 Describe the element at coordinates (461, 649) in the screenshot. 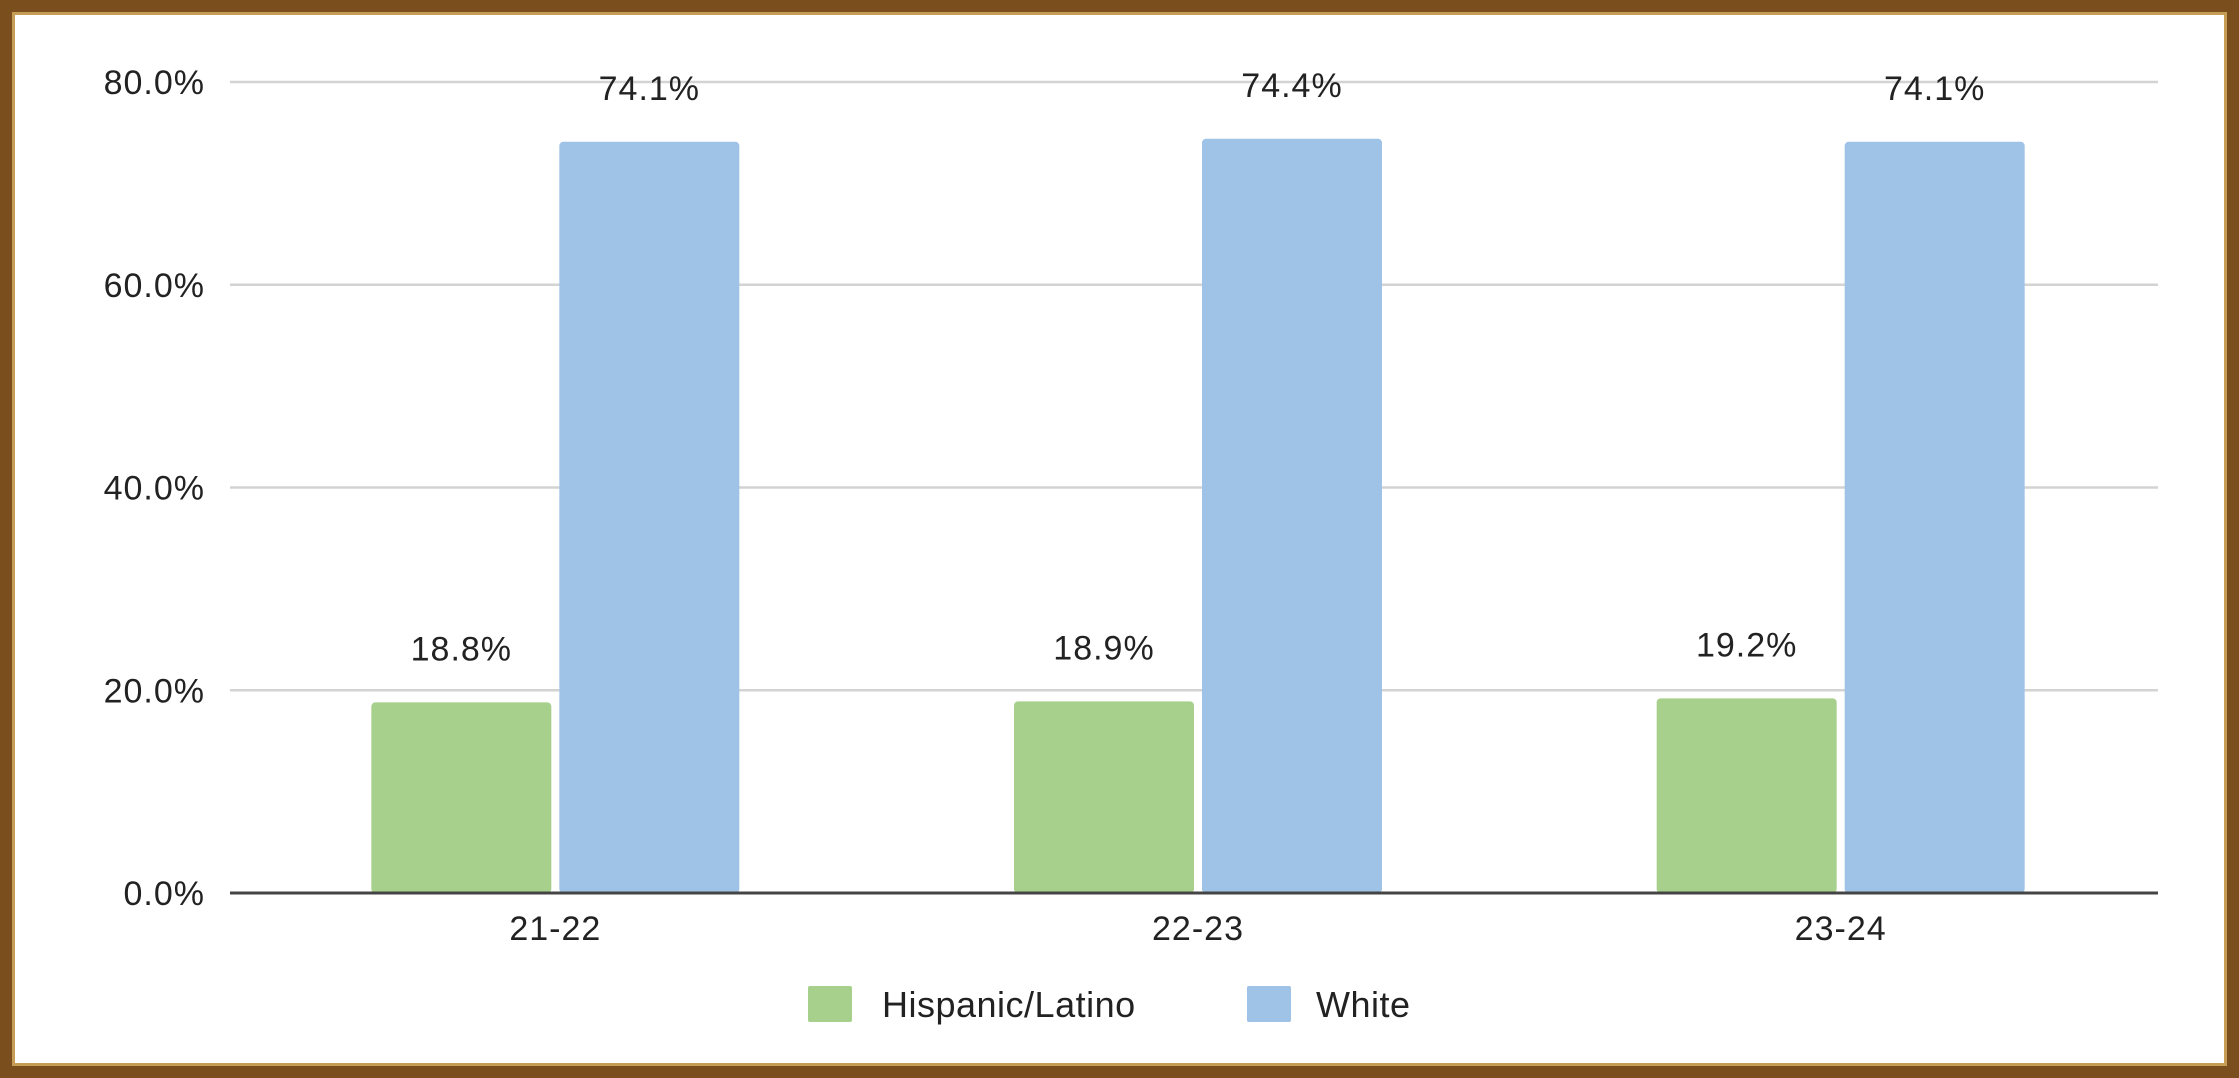

I see `data-label: 18.8%` at that location.